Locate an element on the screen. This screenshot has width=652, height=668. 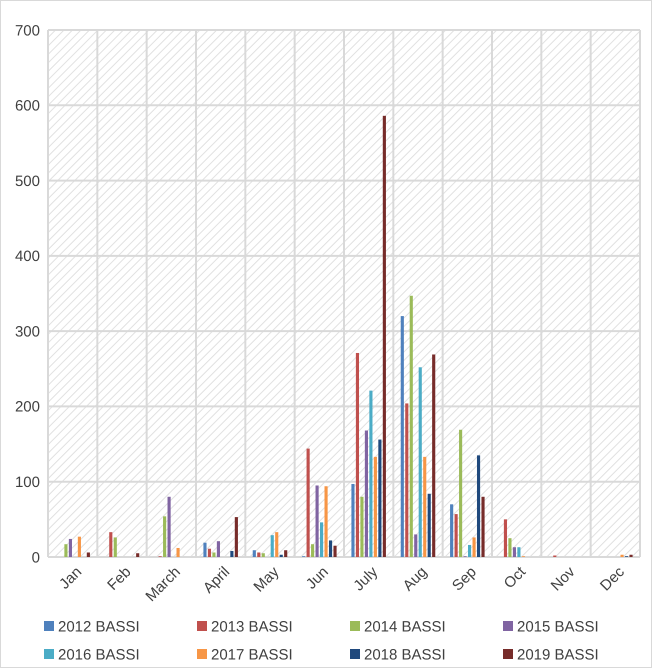
x-tick-label: Jun is located at coordinates (317, 578).